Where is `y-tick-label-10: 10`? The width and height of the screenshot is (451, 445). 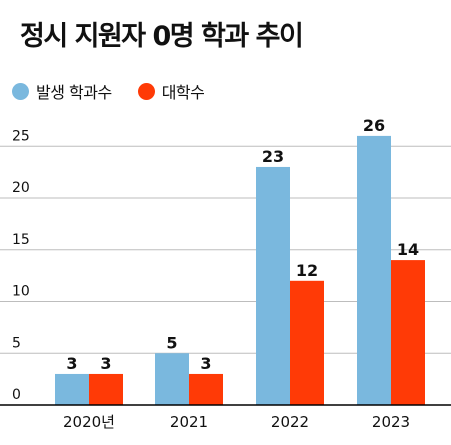 y-tick-label-10: 10 is located at coordinates (21, 292).